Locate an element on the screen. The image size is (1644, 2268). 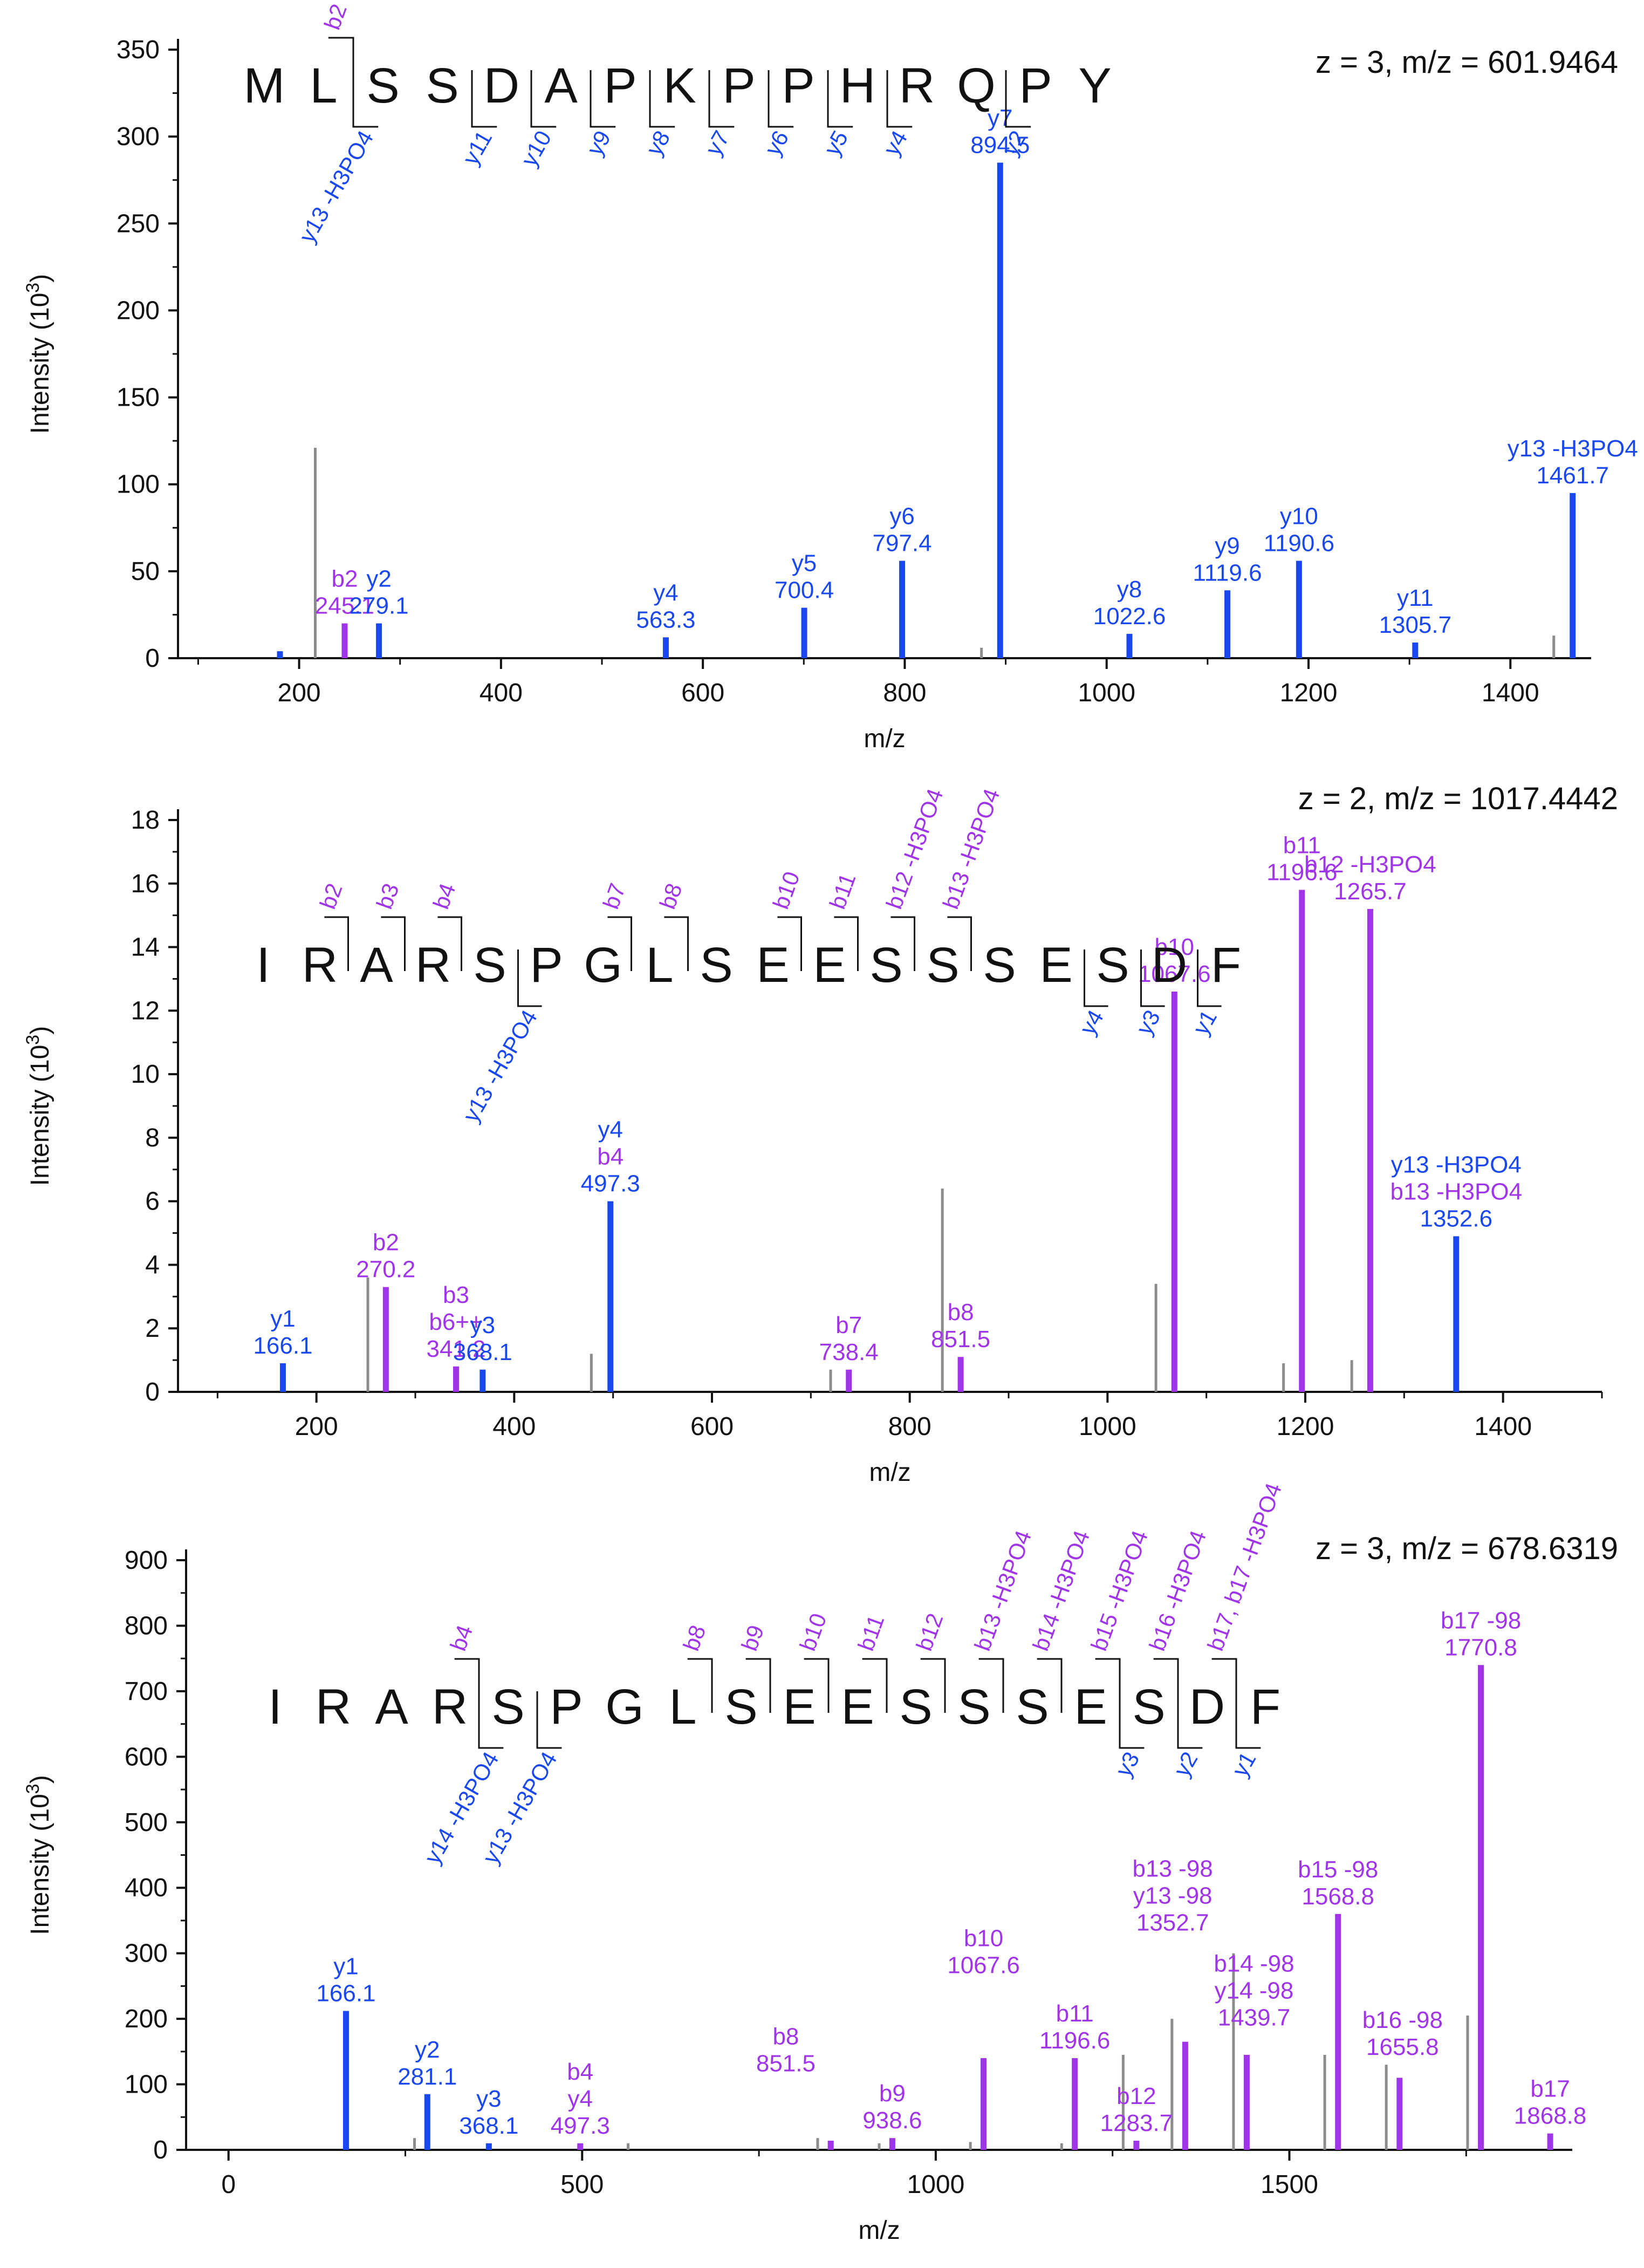
b-ion-label: b12 -H3PO4 is located at coordinates (915, 848).